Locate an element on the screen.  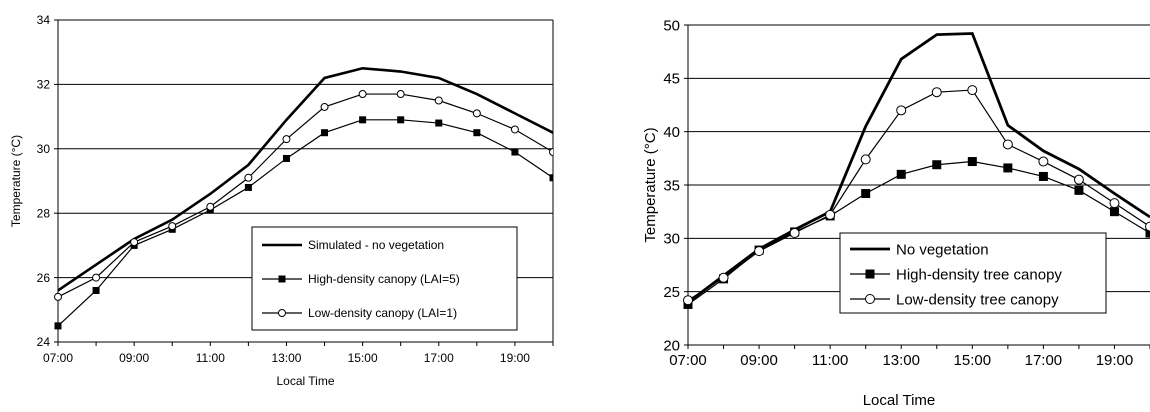
y-tick-label: 34 is located at coordinates (44, 20).